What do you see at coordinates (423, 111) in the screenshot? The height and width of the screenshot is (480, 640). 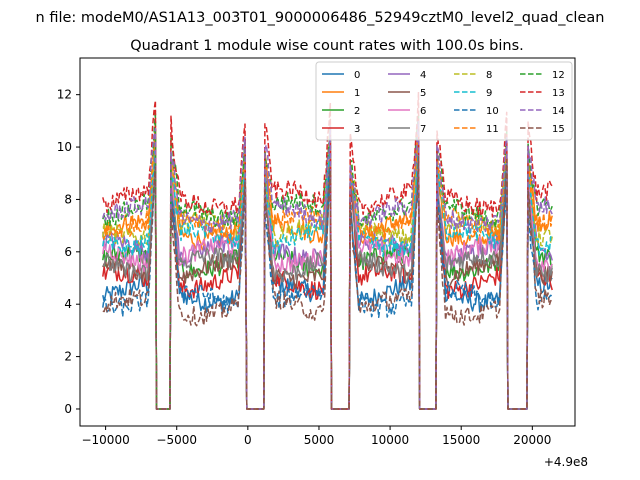 I see `legend-label-6: 6` at bounding box center [423, 111].